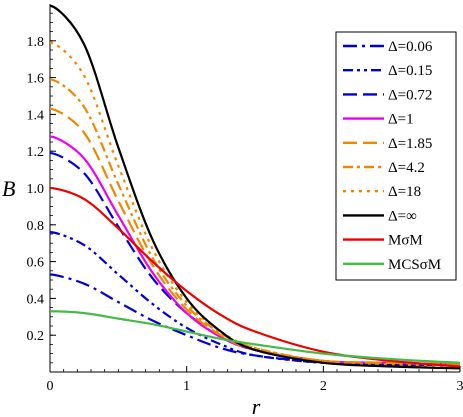 The image size is (463, 417). What do you see at coordinates (36, 299) in the screenshot?
I see `y-tick-label: 0.4` at bounding box center [36, 299].